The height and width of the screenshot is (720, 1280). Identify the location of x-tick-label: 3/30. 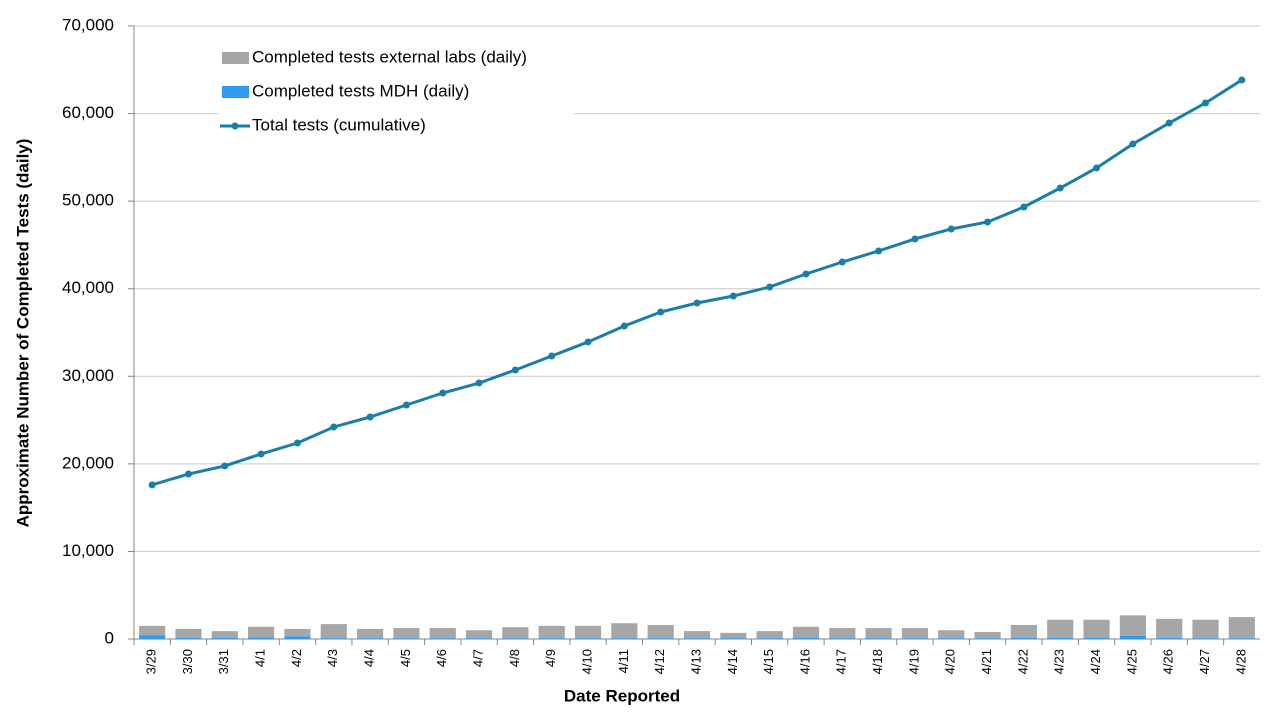
(187, 661).